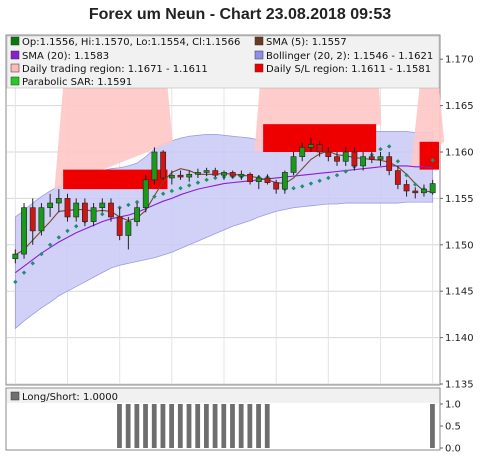 The height and width of the screenshot is (457, 480). I want to click on legend-swatch-sma20, so click(15, 55).